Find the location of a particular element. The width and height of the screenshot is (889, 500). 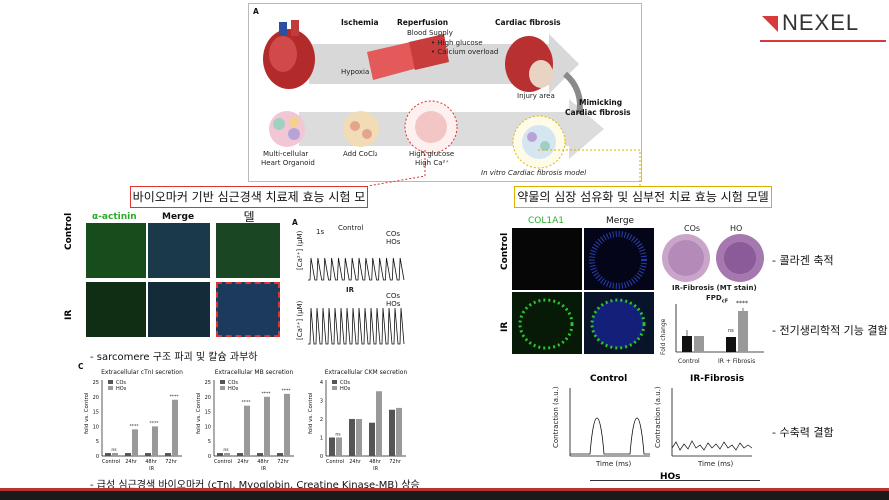

he-ho-label: HO is located at coordinates (736, 228).